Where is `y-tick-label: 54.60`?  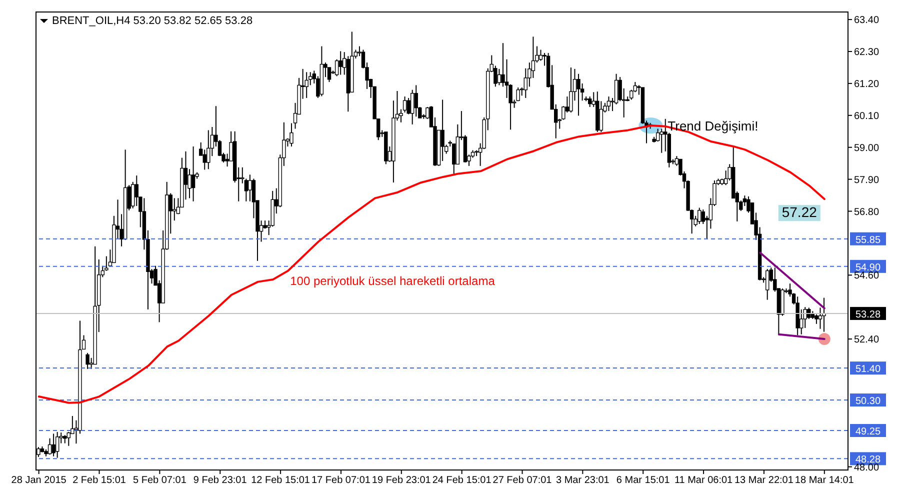 y-tick-label: 54.60 is located at coordinates (867, 276).